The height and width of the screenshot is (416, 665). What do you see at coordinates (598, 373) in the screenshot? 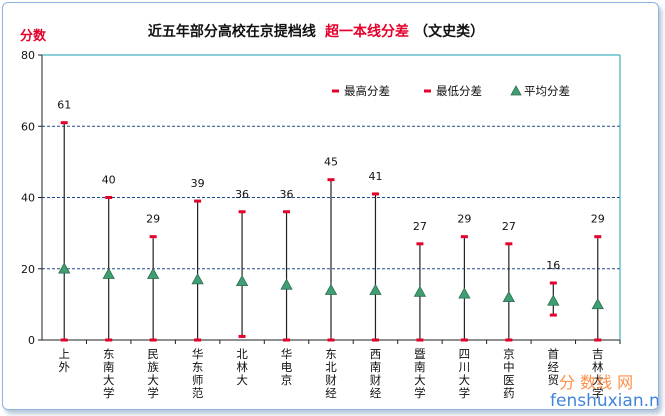
I see `category-label-12: 吉林大学` at bounding box center [598, 373].